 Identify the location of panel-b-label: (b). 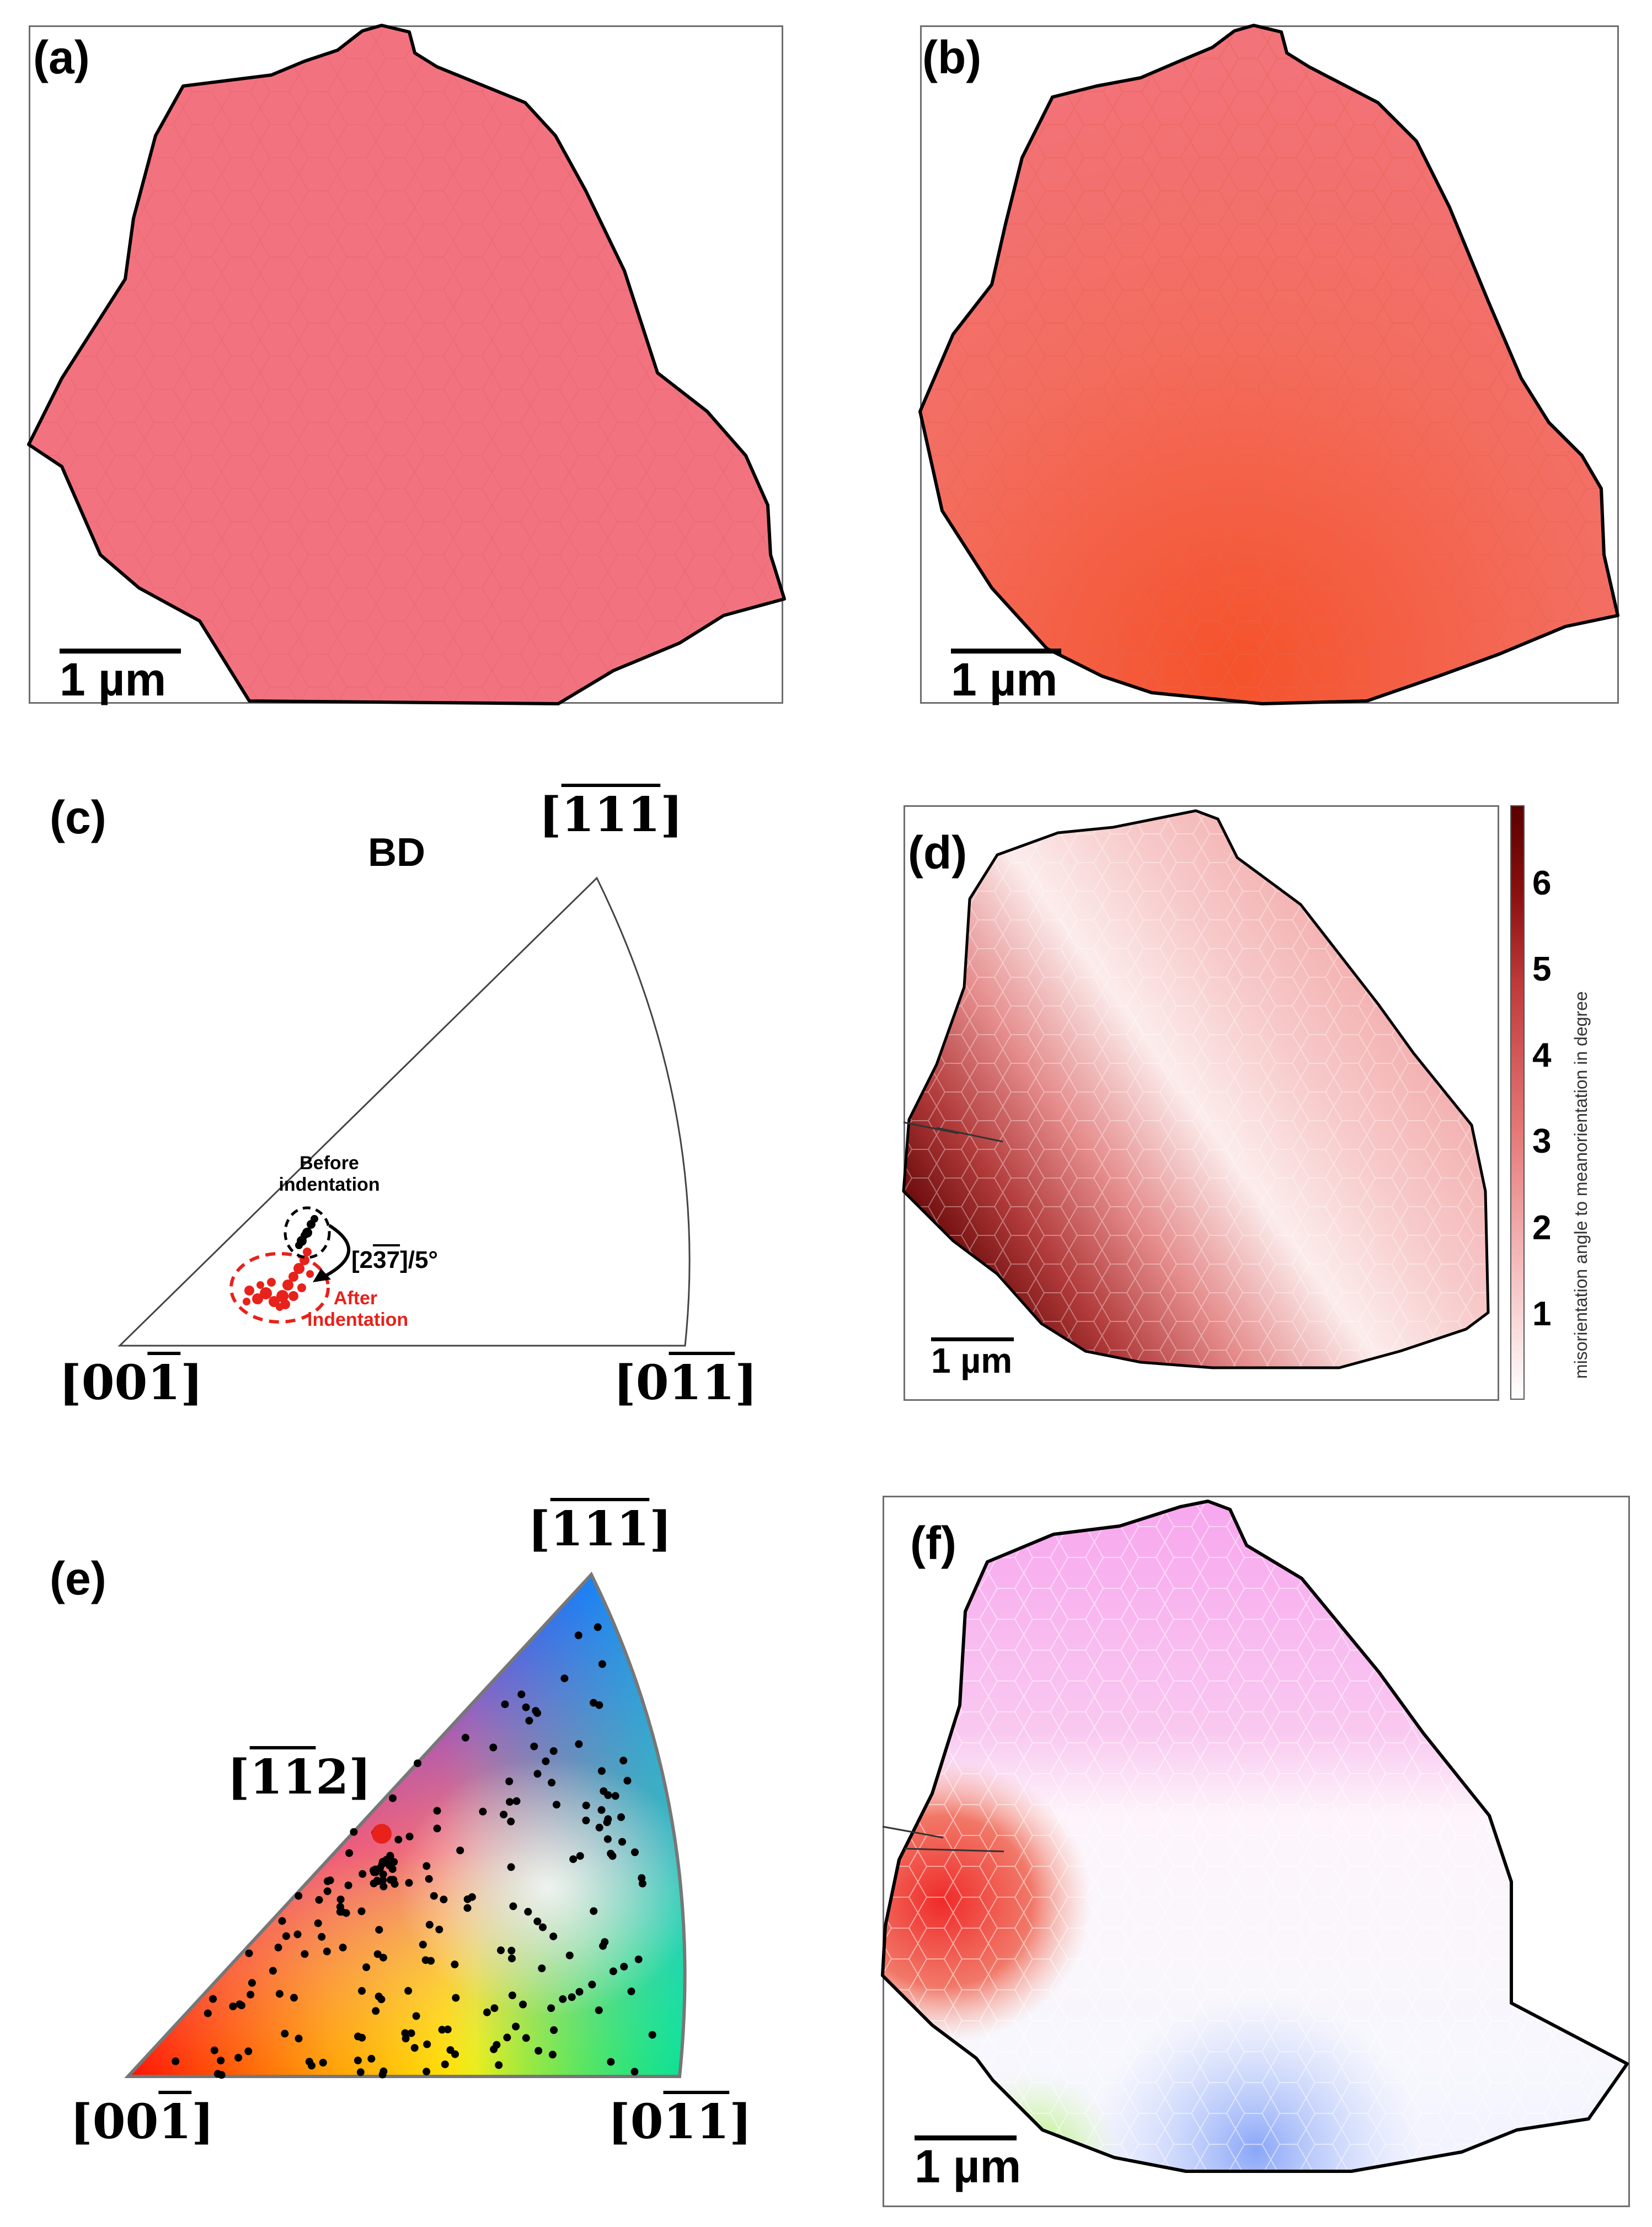
(952, 57).